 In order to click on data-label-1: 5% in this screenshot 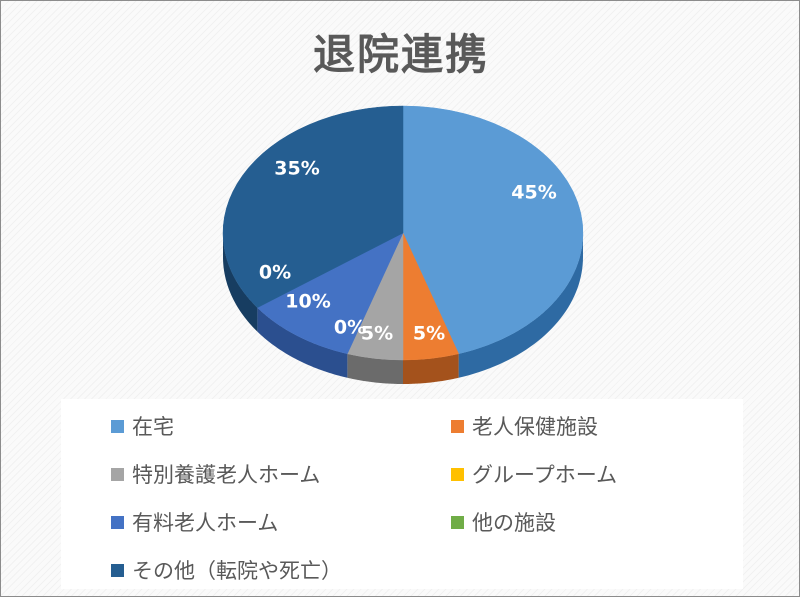, I will do `click(429, 334)`.